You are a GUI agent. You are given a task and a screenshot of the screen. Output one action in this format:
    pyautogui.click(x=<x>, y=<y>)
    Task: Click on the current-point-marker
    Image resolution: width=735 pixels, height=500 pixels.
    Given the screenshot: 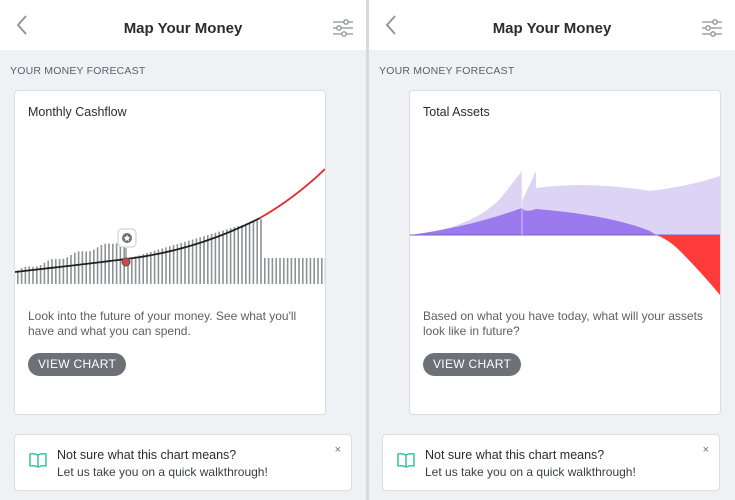 What is the action you would take?
    pyautogui.click(x=126, y=262)
    